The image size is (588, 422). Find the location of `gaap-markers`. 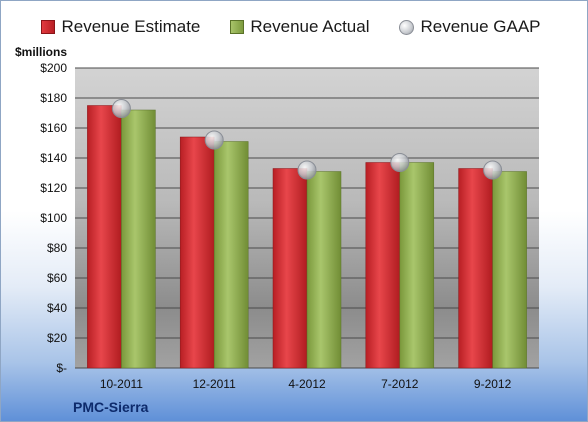

gaap-markers is located at coordinates (307, 139).